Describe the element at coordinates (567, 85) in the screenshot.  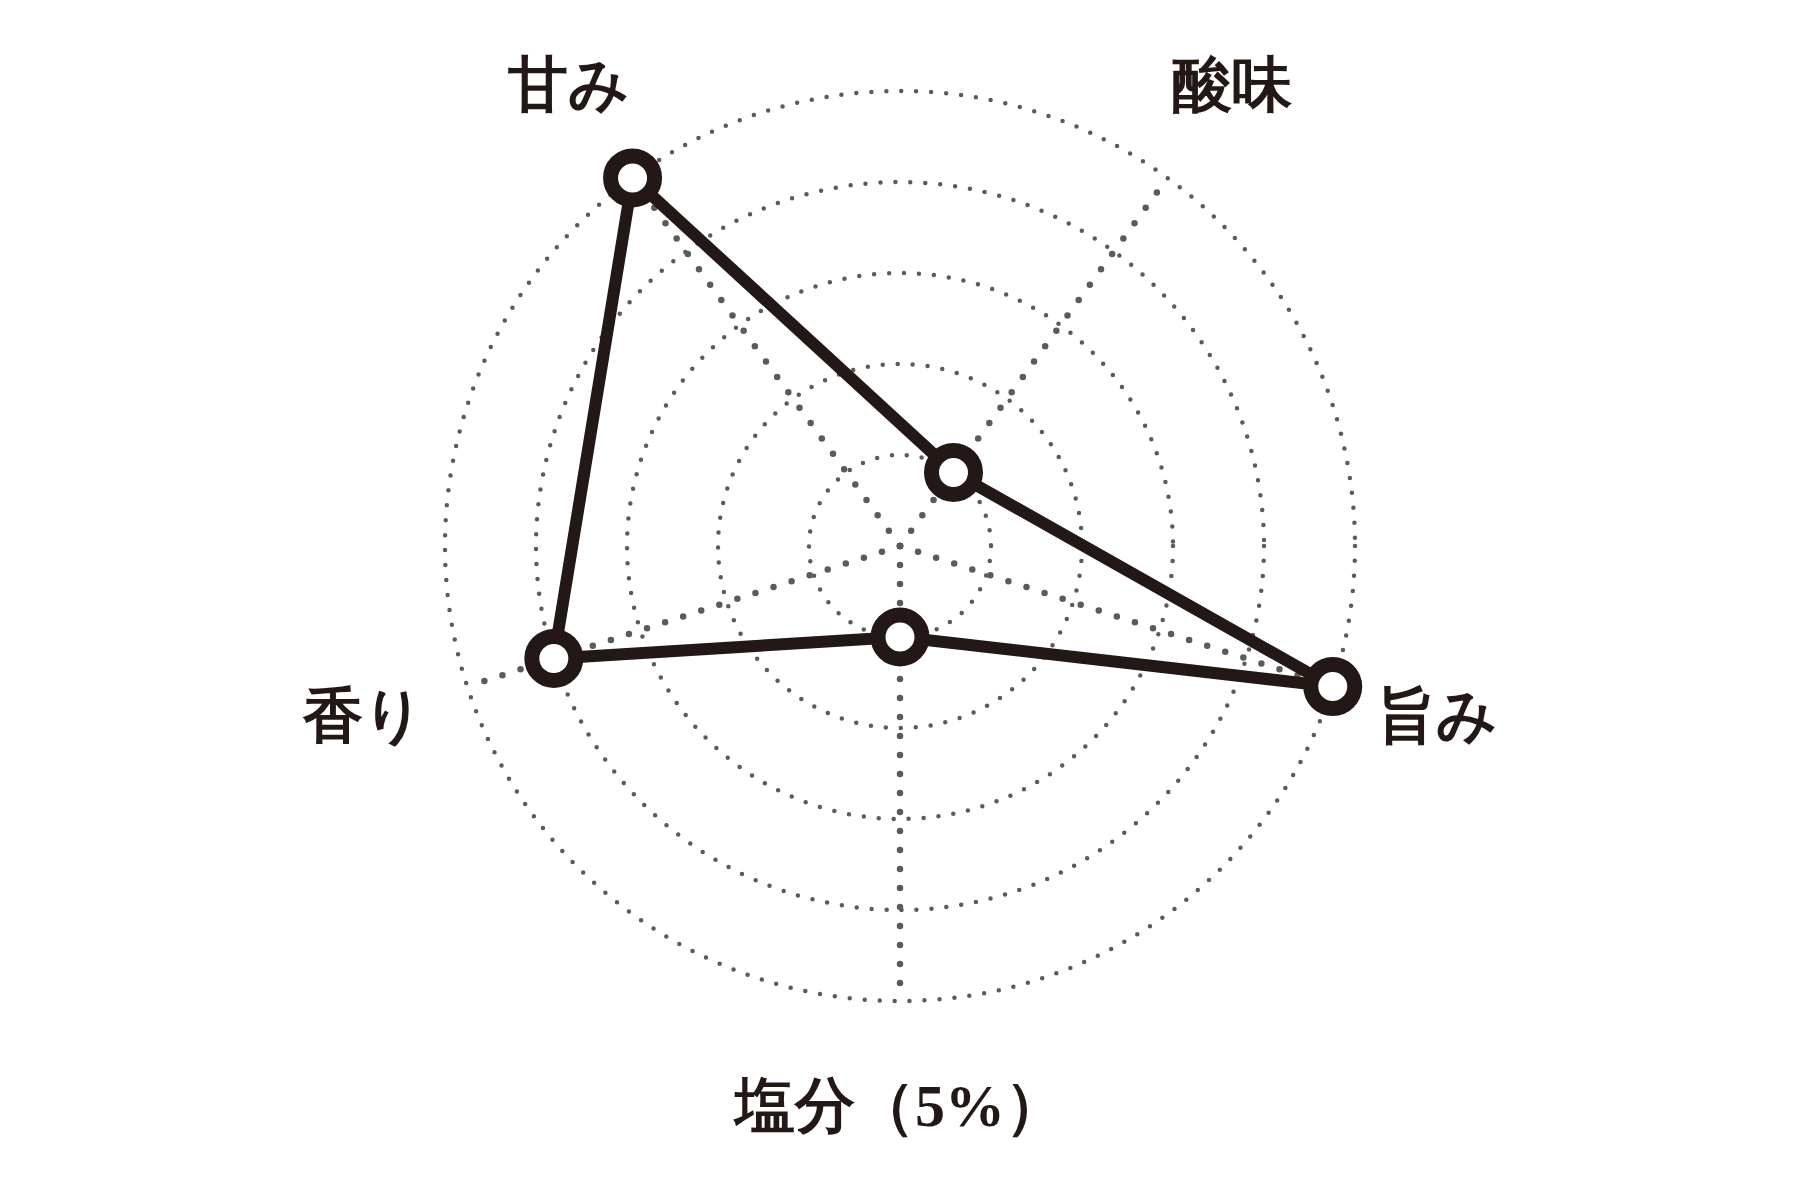
I see `spoke-label: 甘み` at that location.